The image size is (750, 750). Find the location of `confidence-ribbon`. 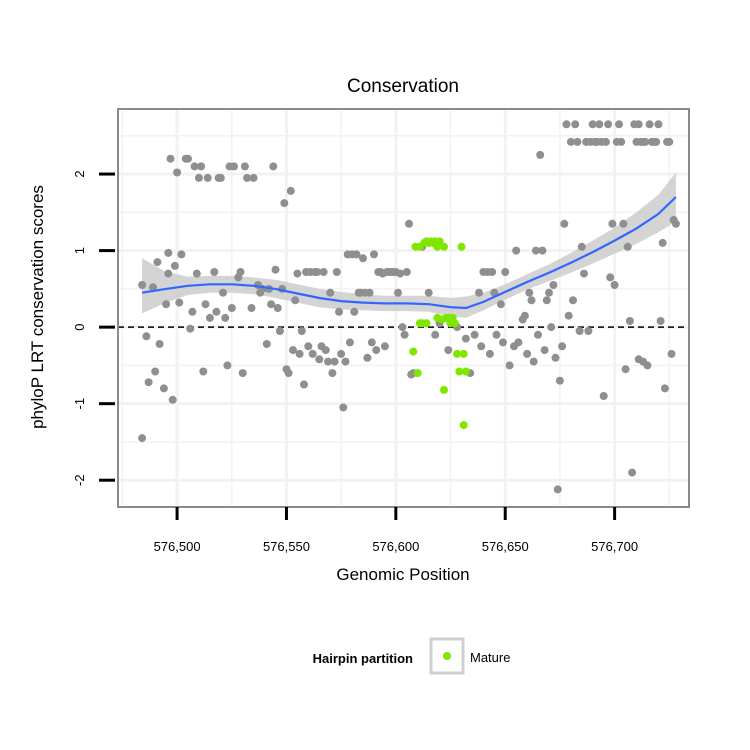

confidence-ribbon is located at coordinates (409, 245).